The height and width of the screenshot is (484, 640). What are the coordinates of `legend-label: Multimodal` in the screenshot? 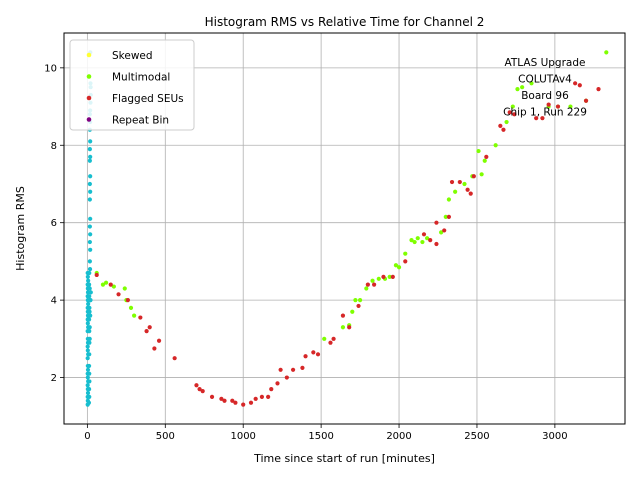 It's located at (141, 78).